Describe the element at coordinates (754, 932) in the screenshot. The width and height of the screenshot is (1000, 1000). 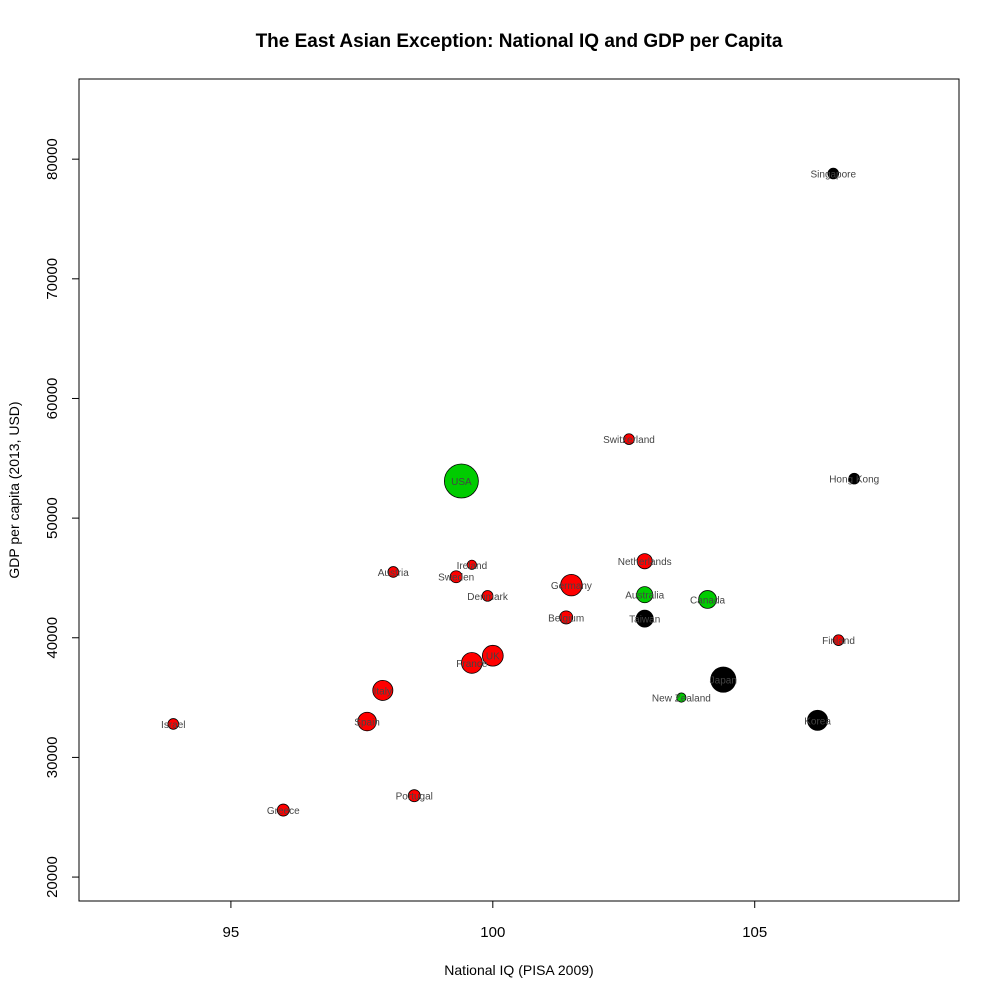
I see `x-tick-label: 105` at that location.